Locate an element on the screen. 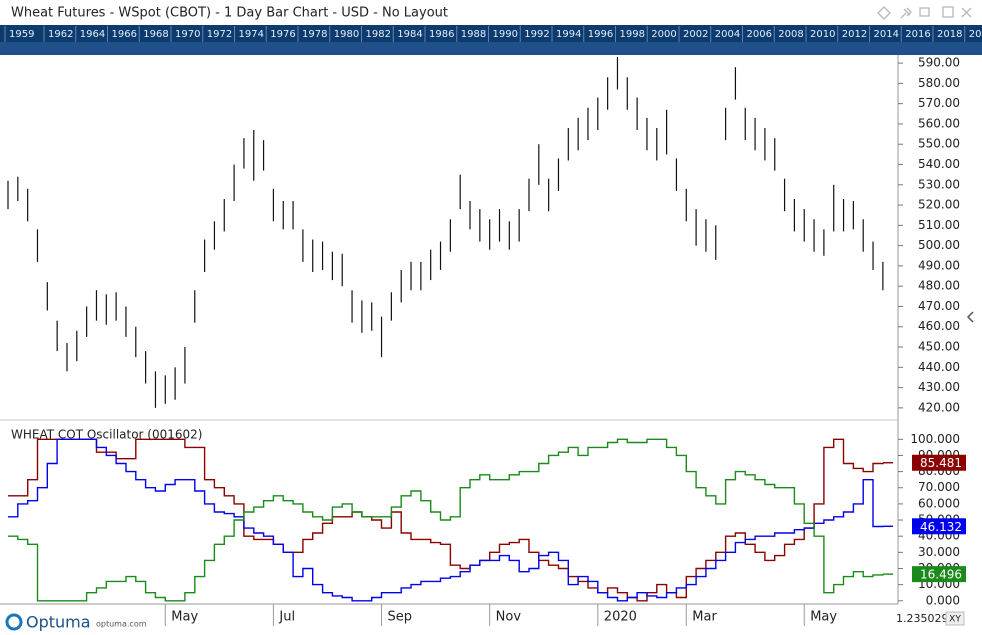 The width and height of the screenshot is (982, 635). diamond-button is located at coordinates (884, 13).